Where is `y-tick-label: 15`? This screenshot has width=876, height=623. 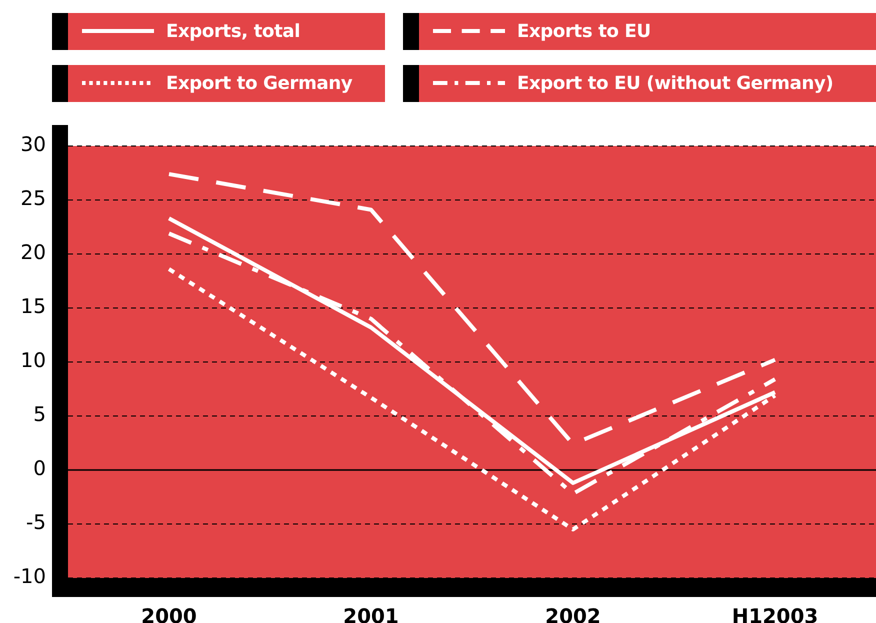 y-tick-label: 15 is located at coordinates (33, 306).